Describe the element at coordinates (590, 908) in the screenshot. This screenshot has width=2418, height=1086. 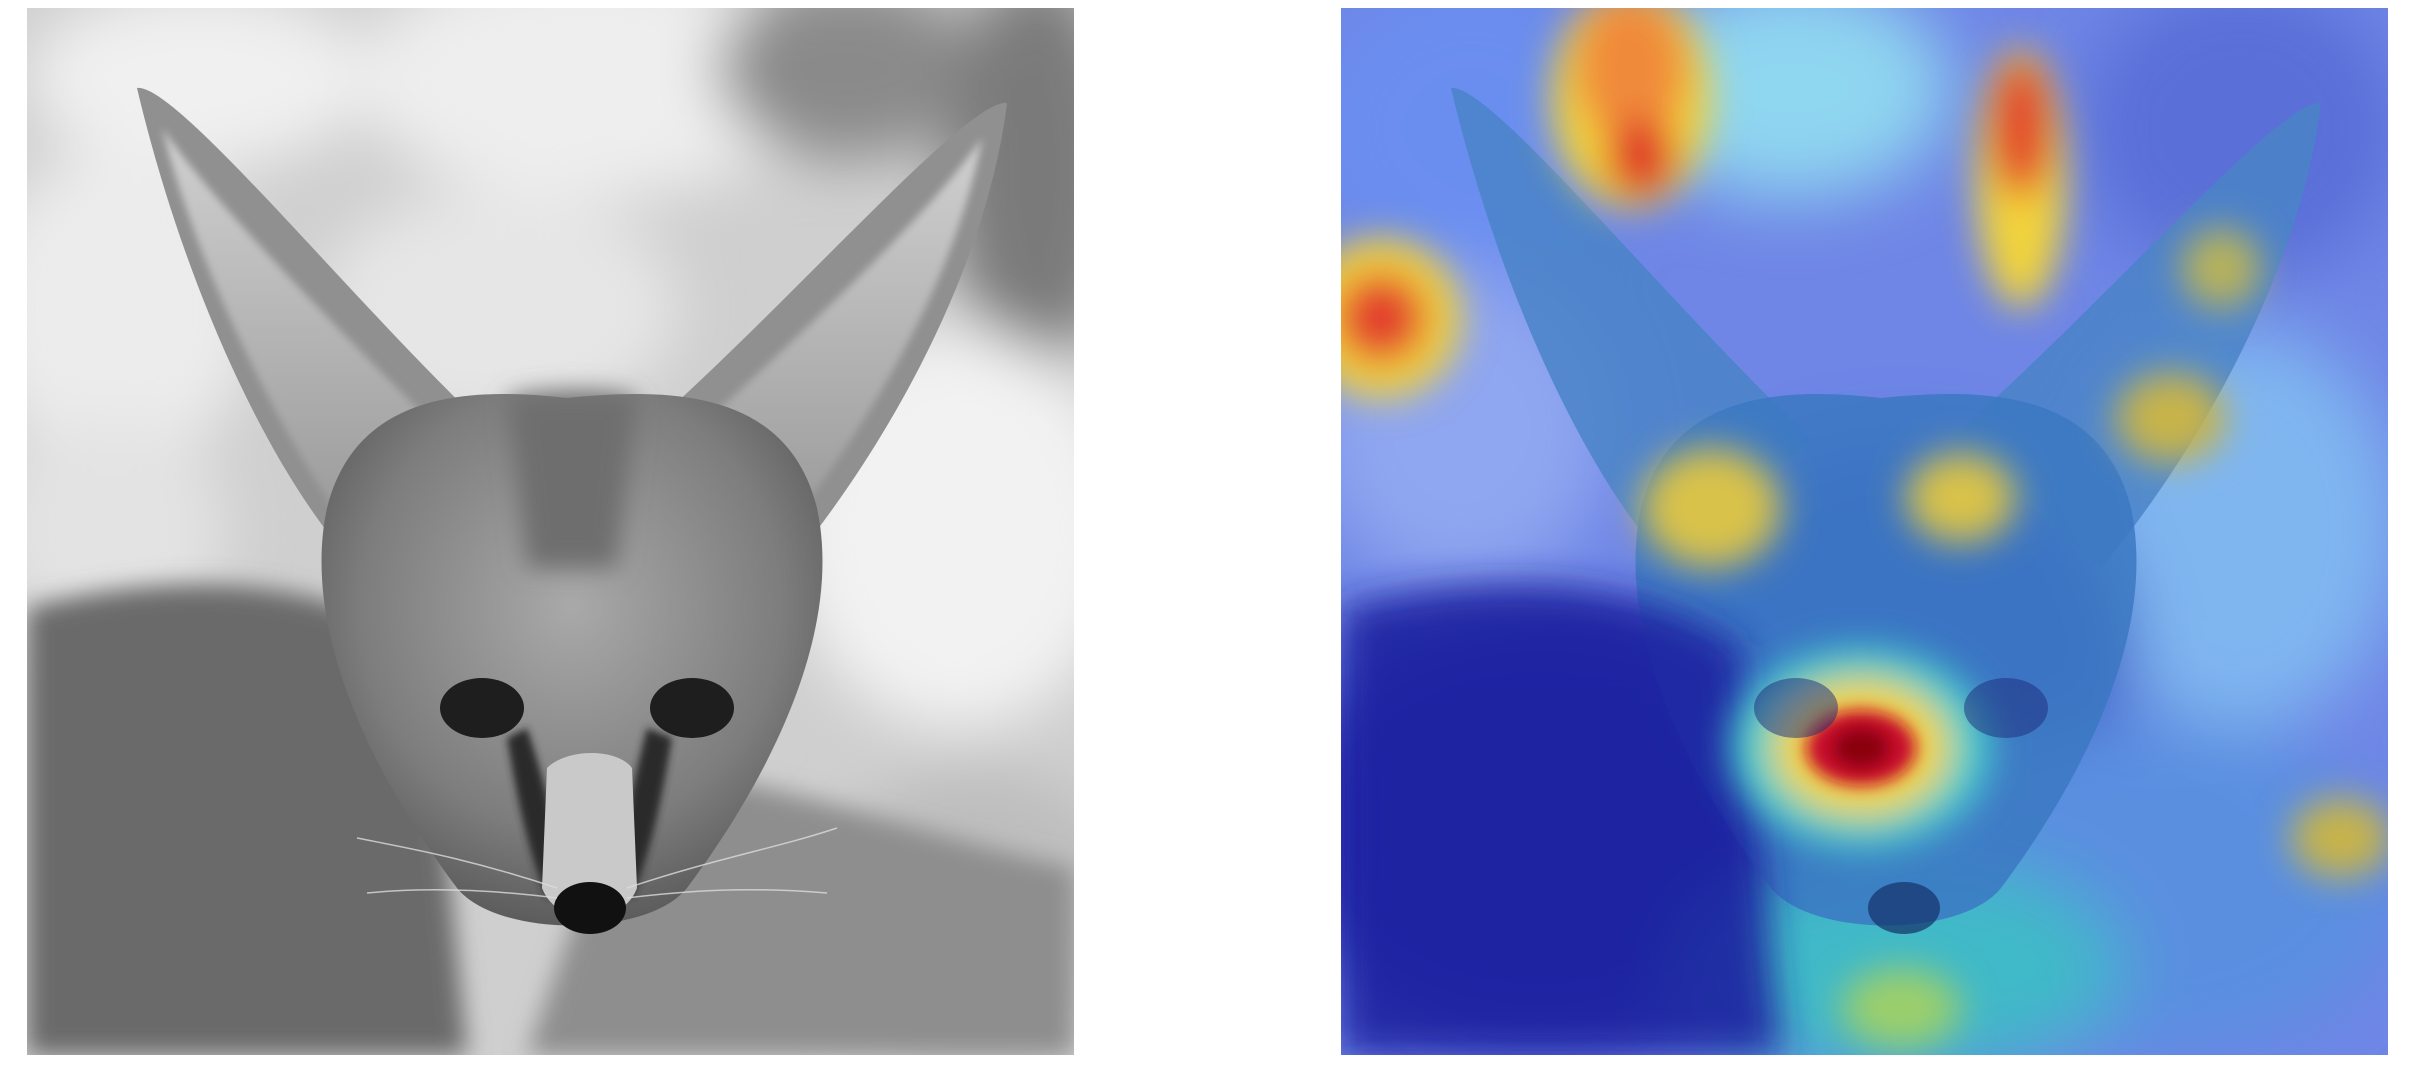
I see `nose` at that location.